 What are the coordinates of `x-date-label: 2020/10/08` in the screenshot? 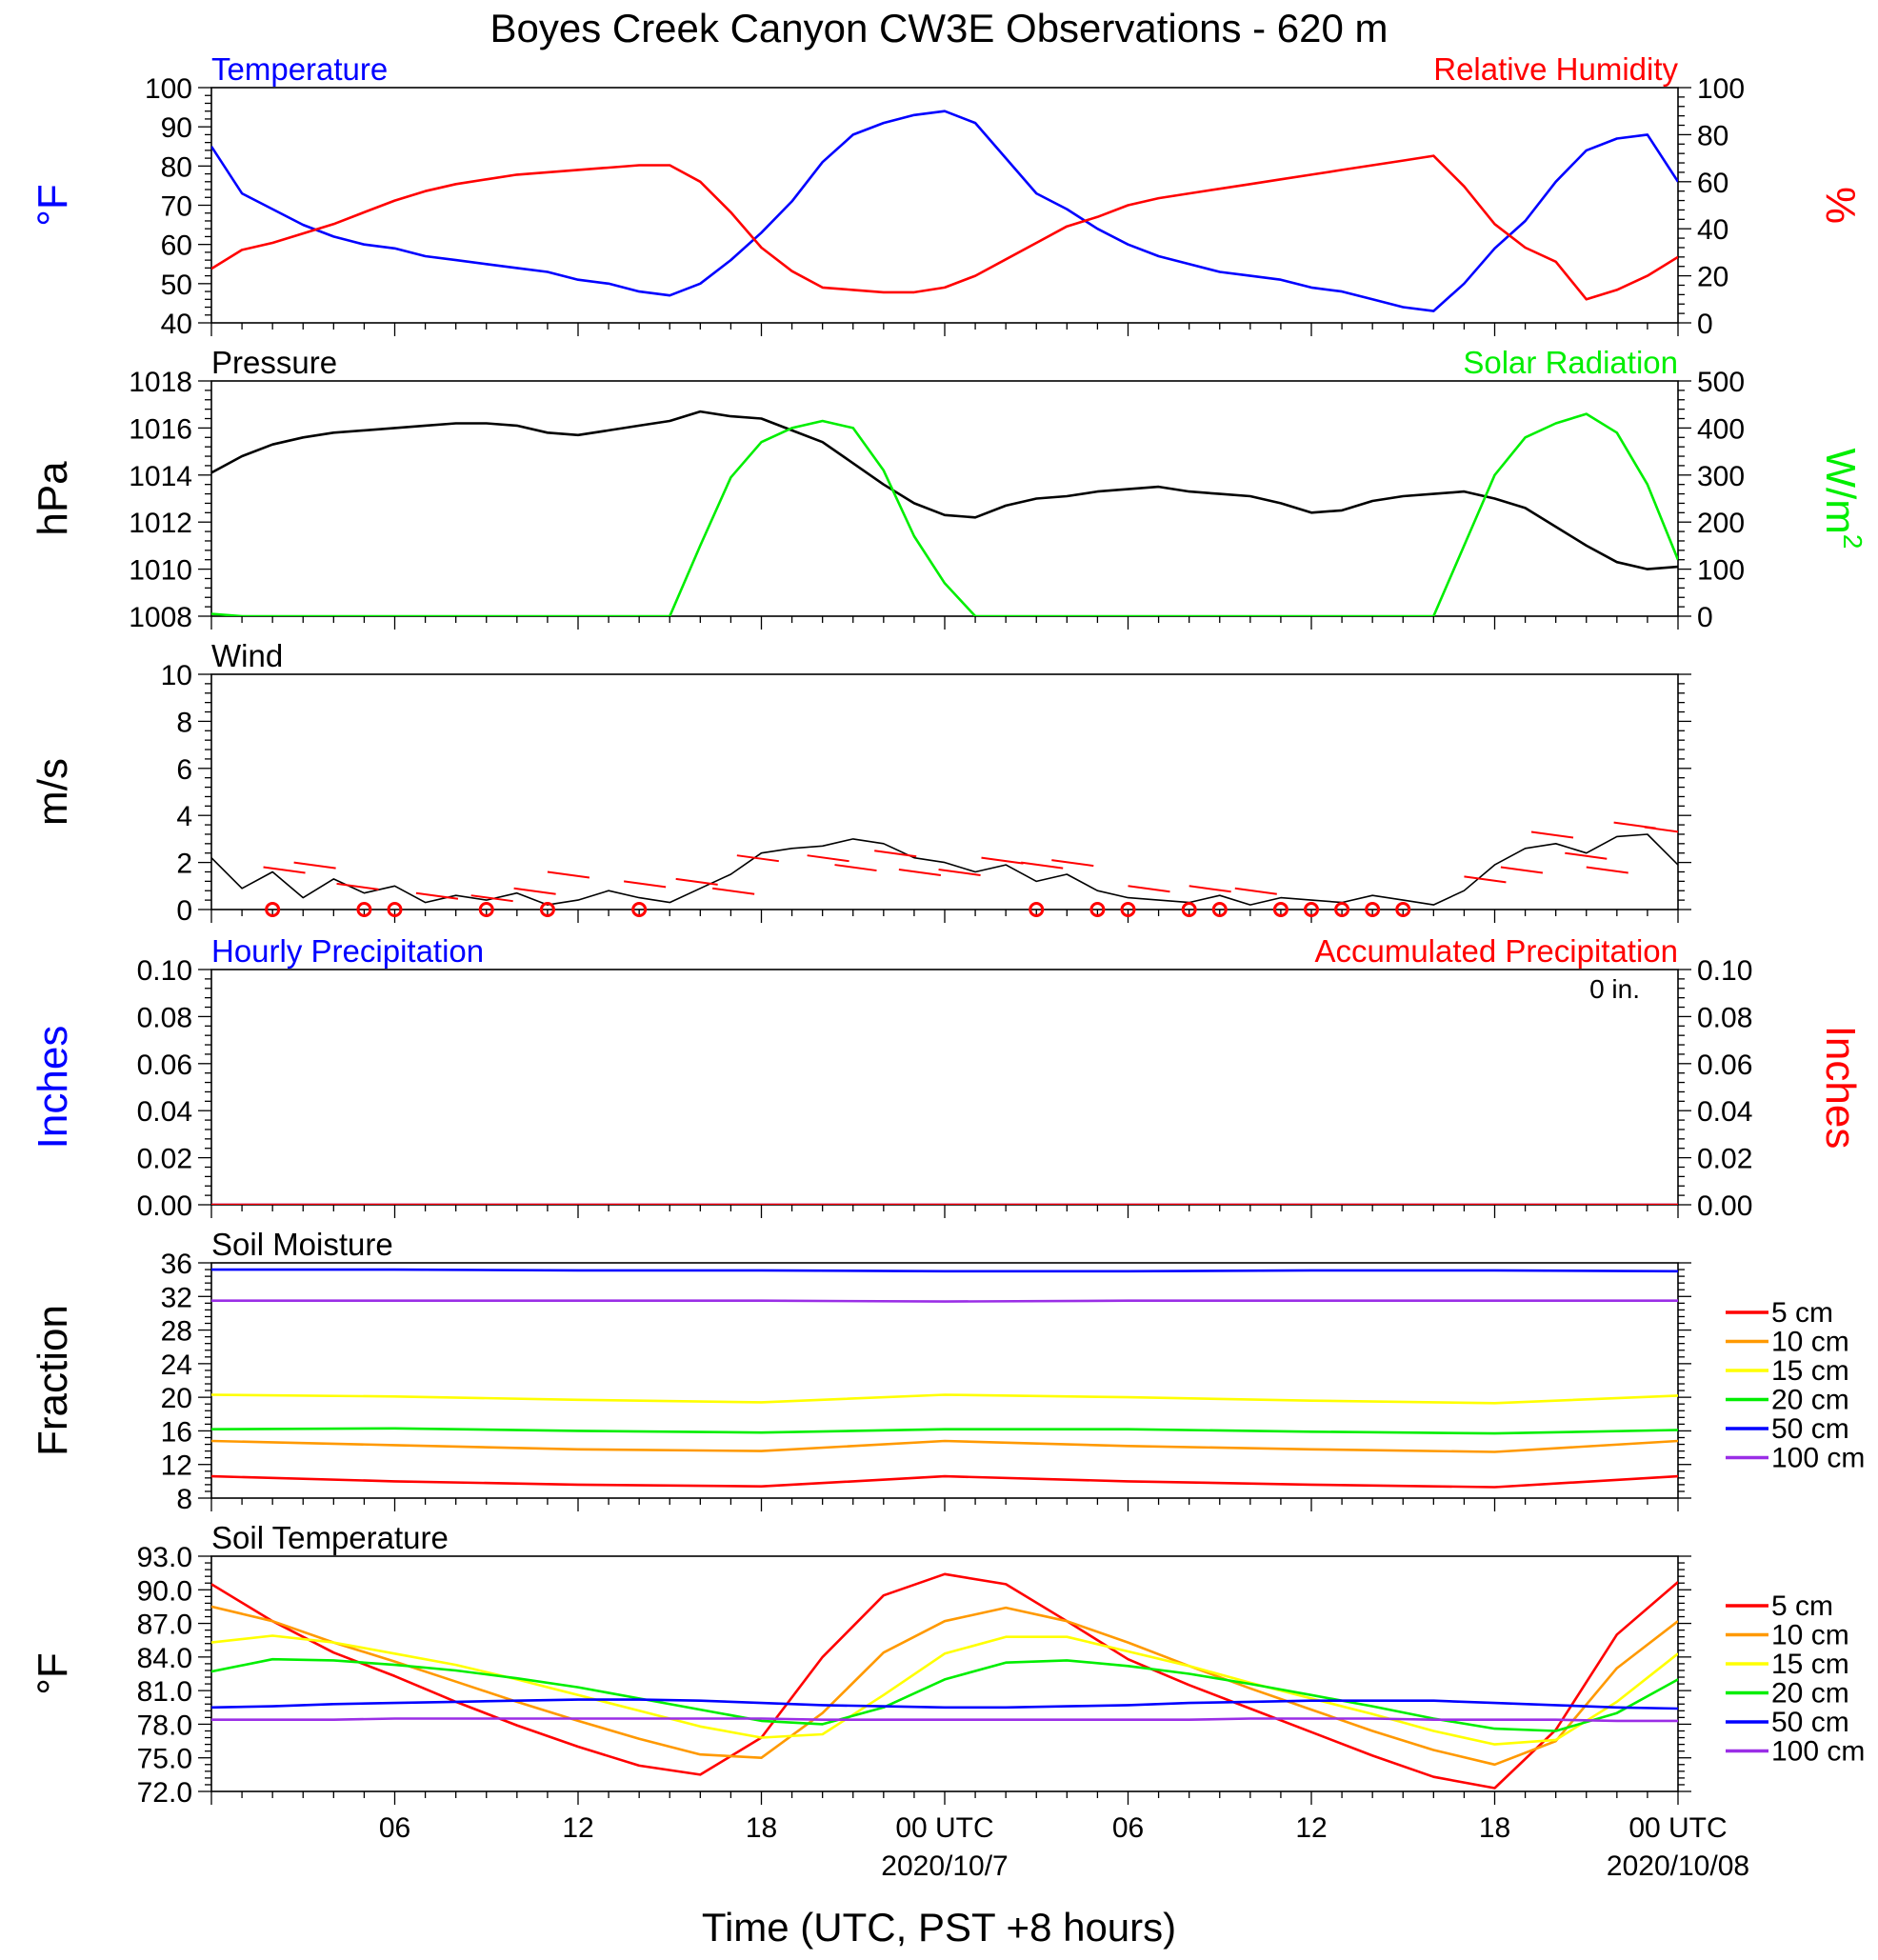 It's located at (1678, 1866).